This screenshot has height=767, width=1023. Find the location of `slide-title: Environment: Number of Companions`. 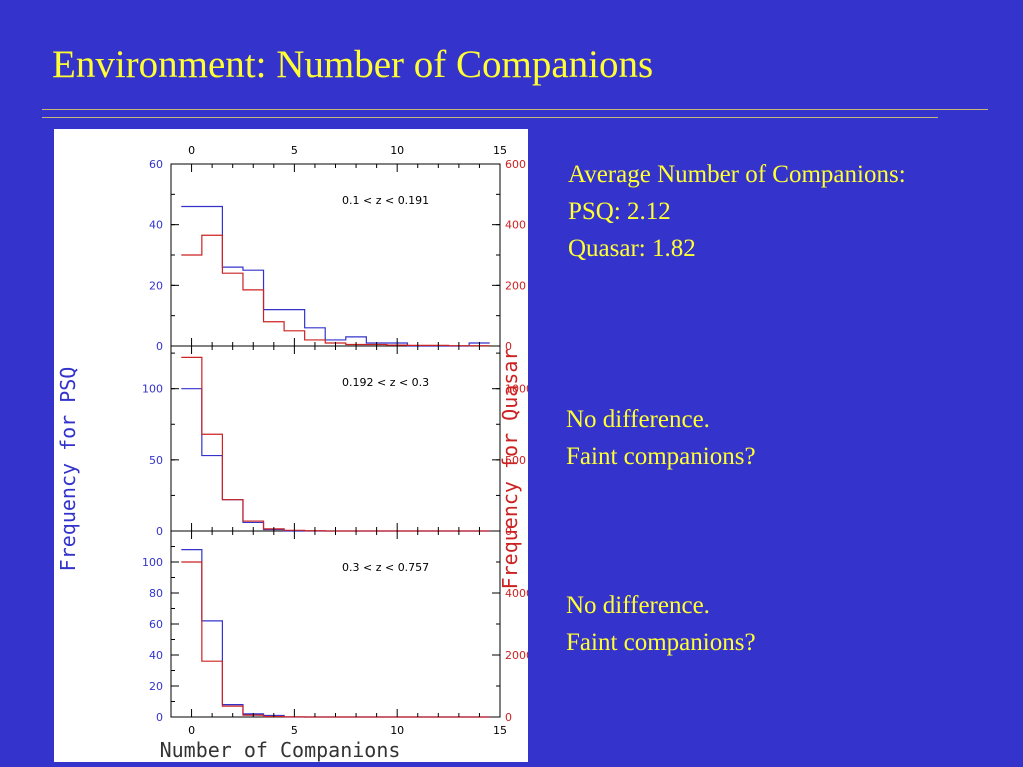

slide-title: Environment: Number of Companions is located at coordinates (353, 64).